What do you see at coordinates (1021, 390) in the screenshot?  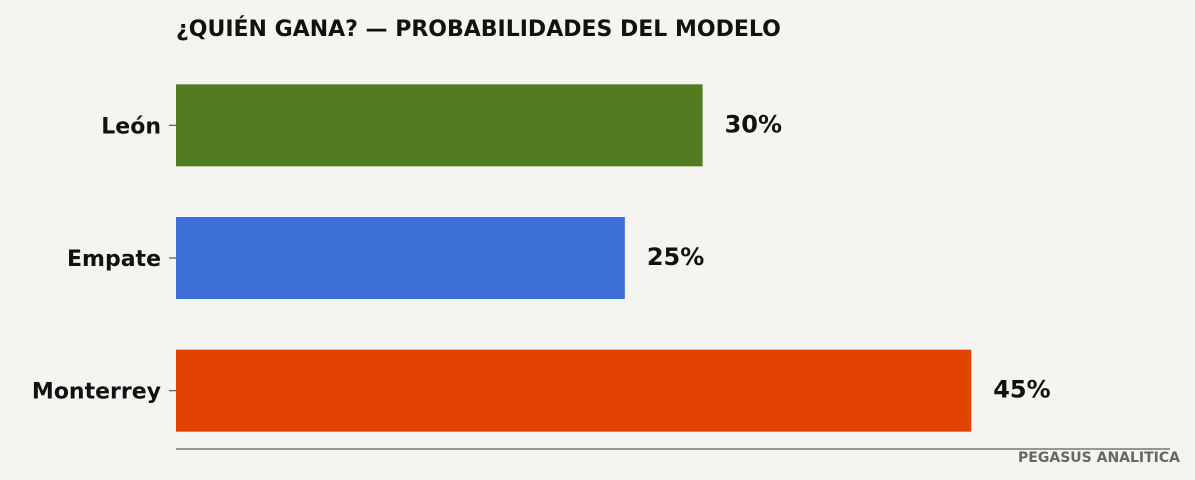 I see `value-label: 45%` at bounding box center [1021, 390].